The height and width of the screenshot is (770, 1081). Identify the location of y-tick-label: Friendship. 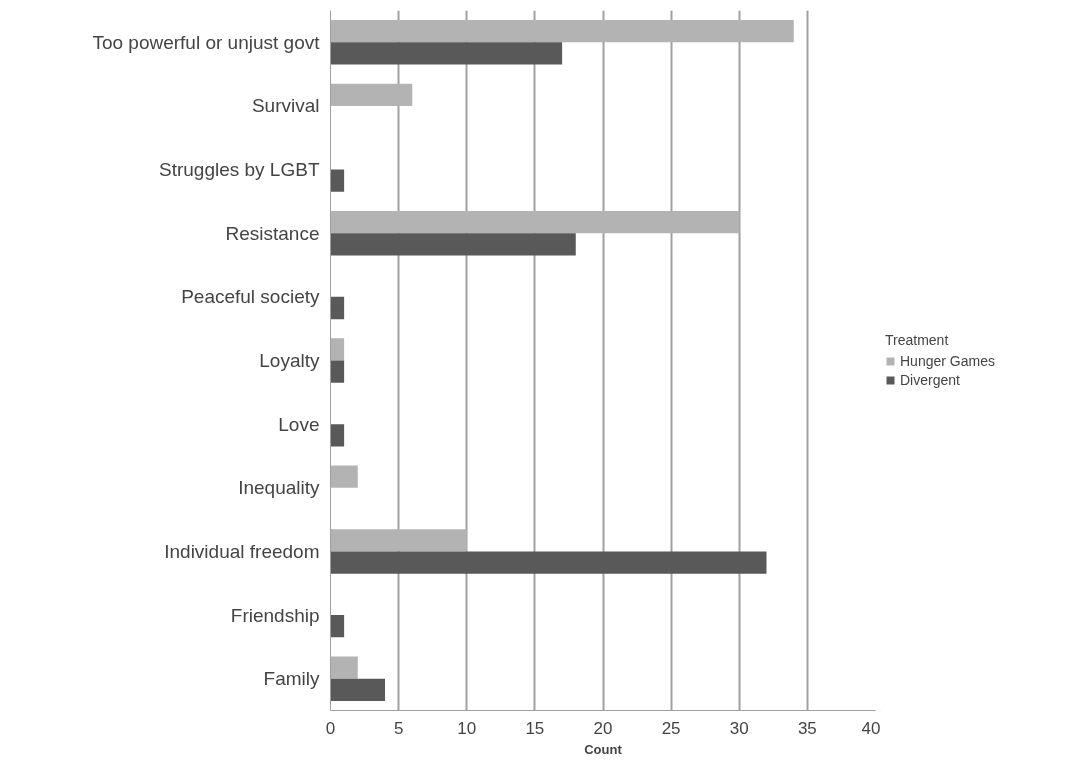
(275, 615).